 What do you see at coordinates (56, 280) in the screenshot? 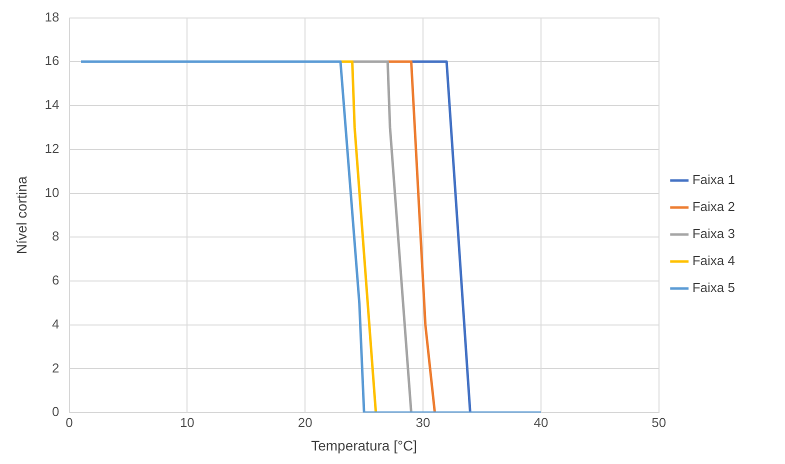
I see `y-tick-label: 6` at bounding box center [56, 280].